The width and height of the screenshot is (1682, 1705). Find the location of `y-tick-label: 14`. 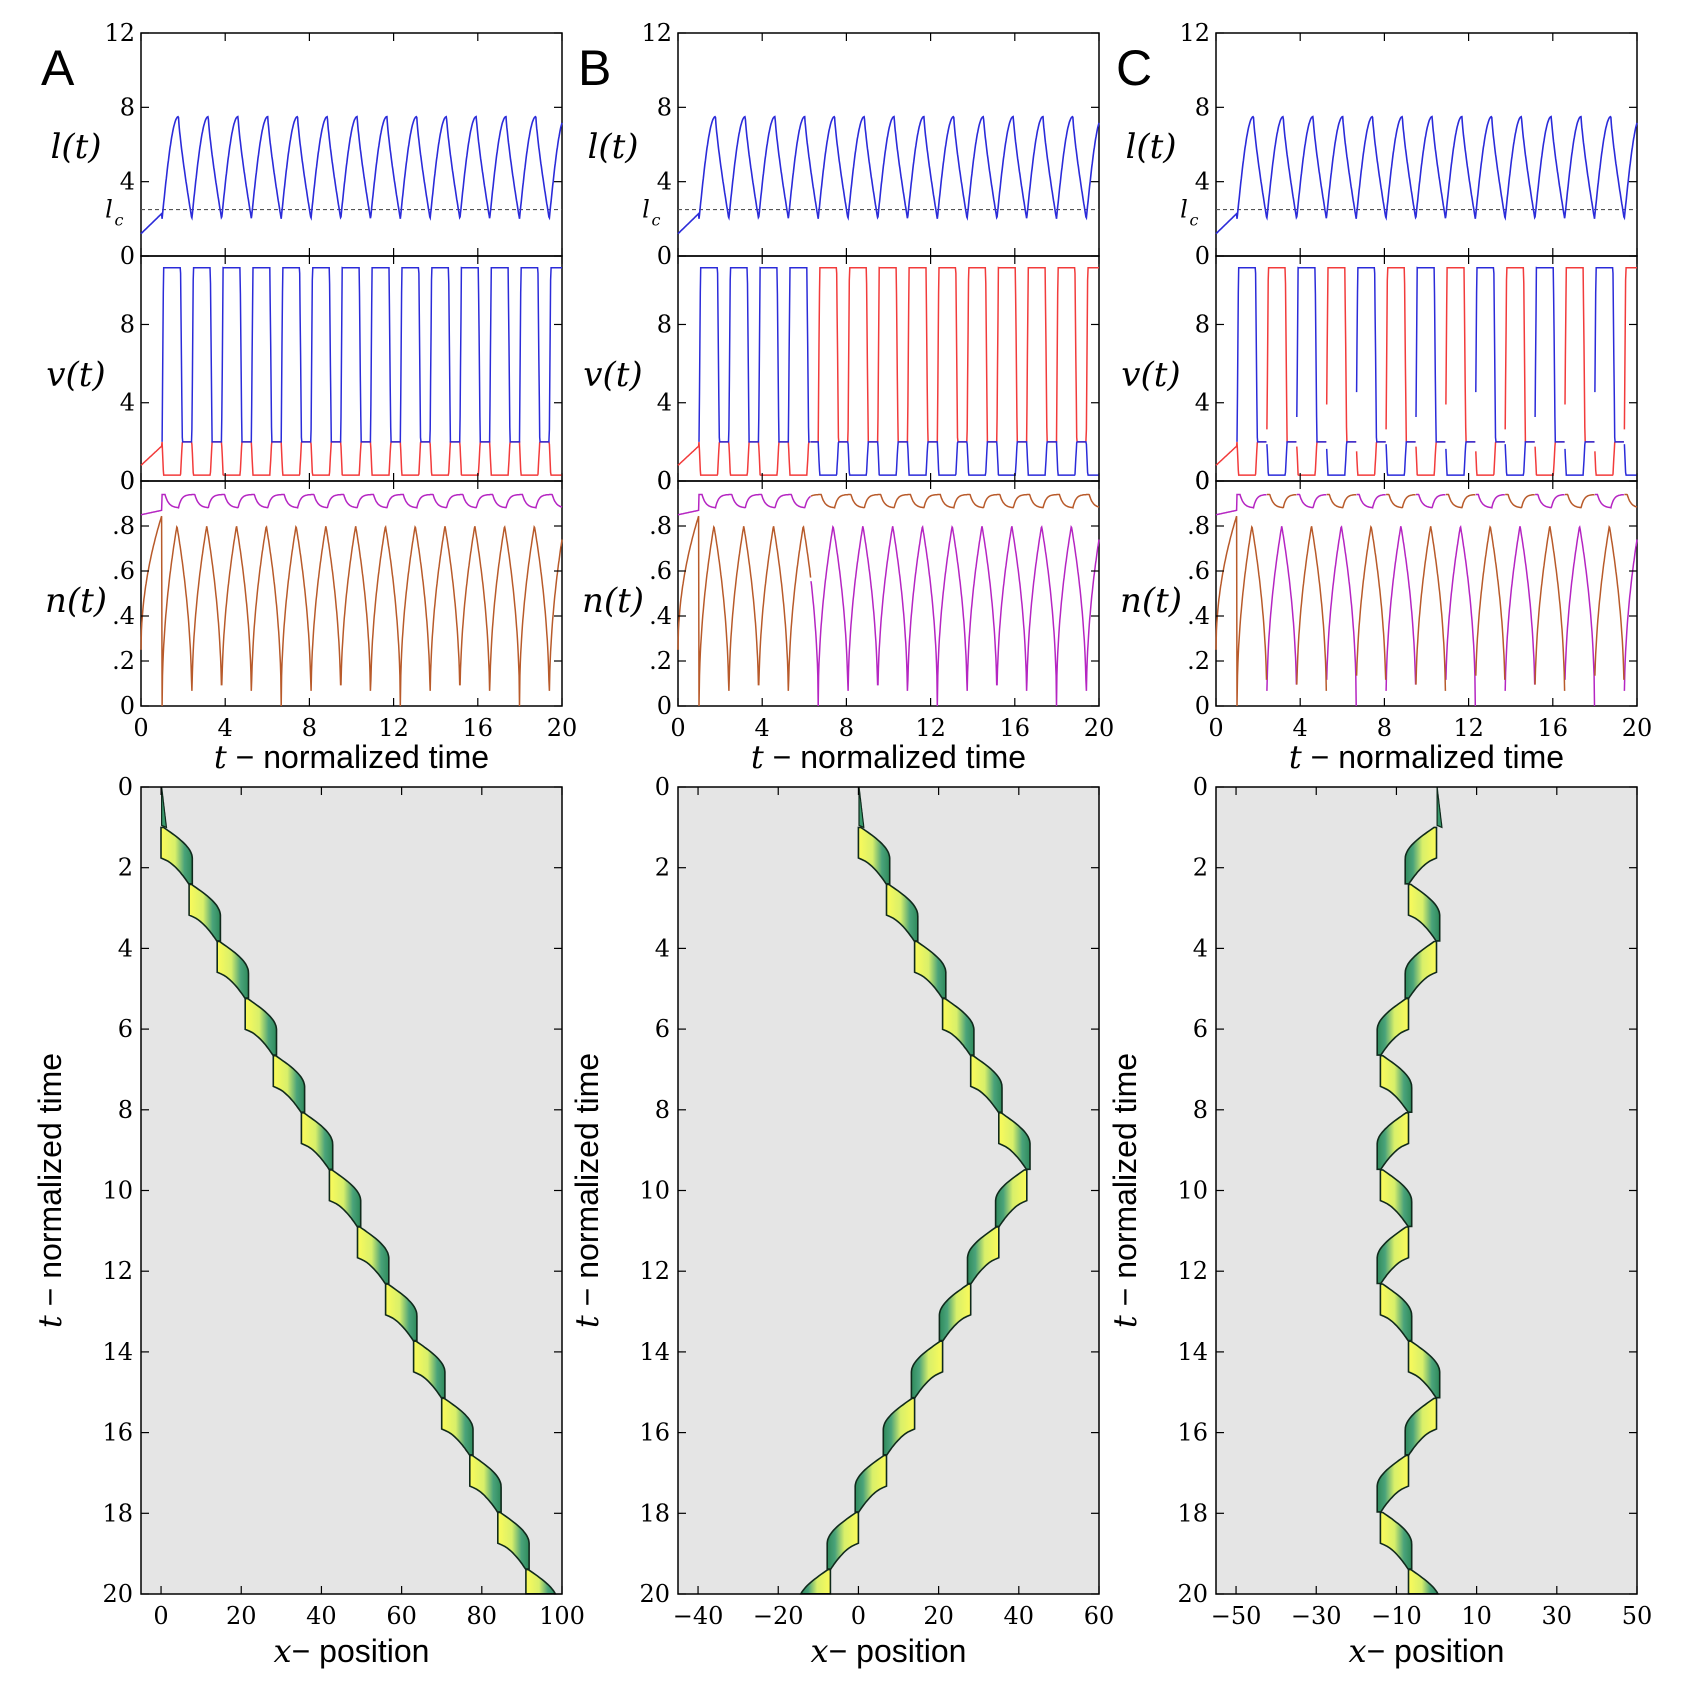

y-tick-label: 14 is located at coordinates (654, 1352).